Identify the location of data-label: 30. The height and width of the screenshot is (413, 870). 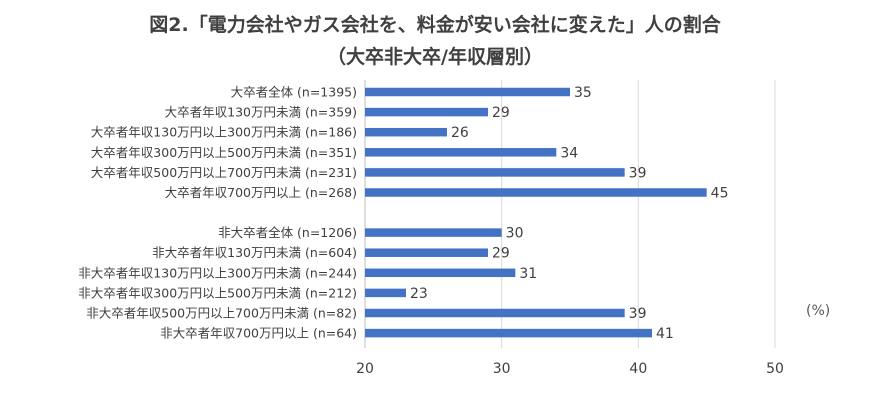
(515, 234).